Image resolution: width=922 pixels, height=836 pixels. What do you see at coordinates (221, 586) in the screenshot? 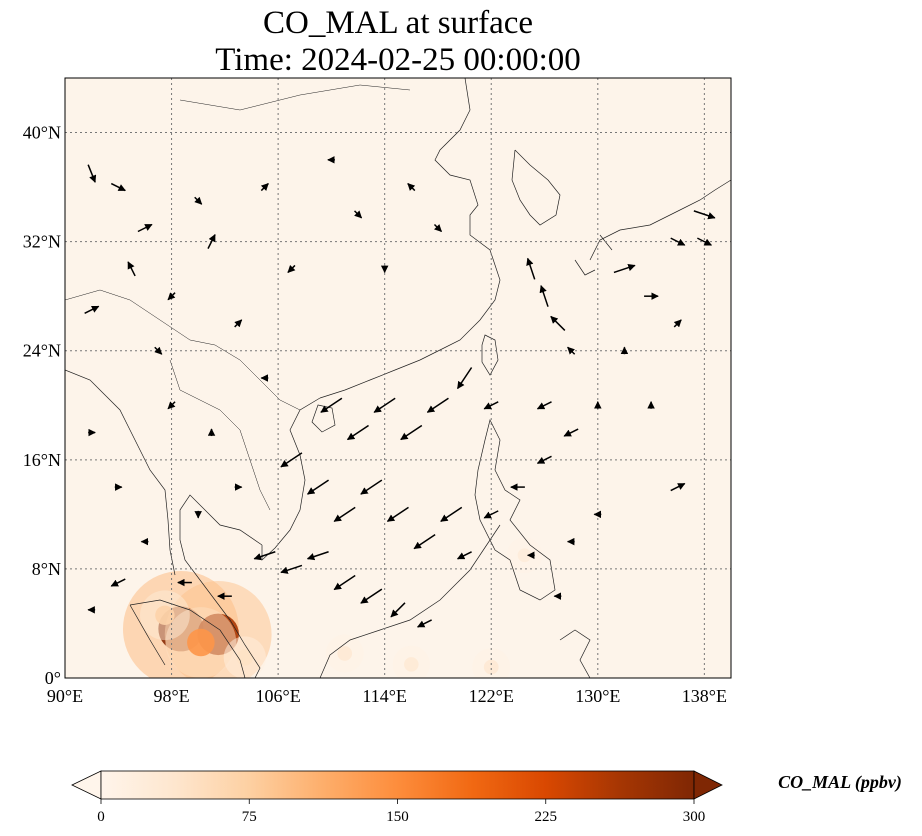
I see `coastline-thai-malay` at bounding box center [221, 586].